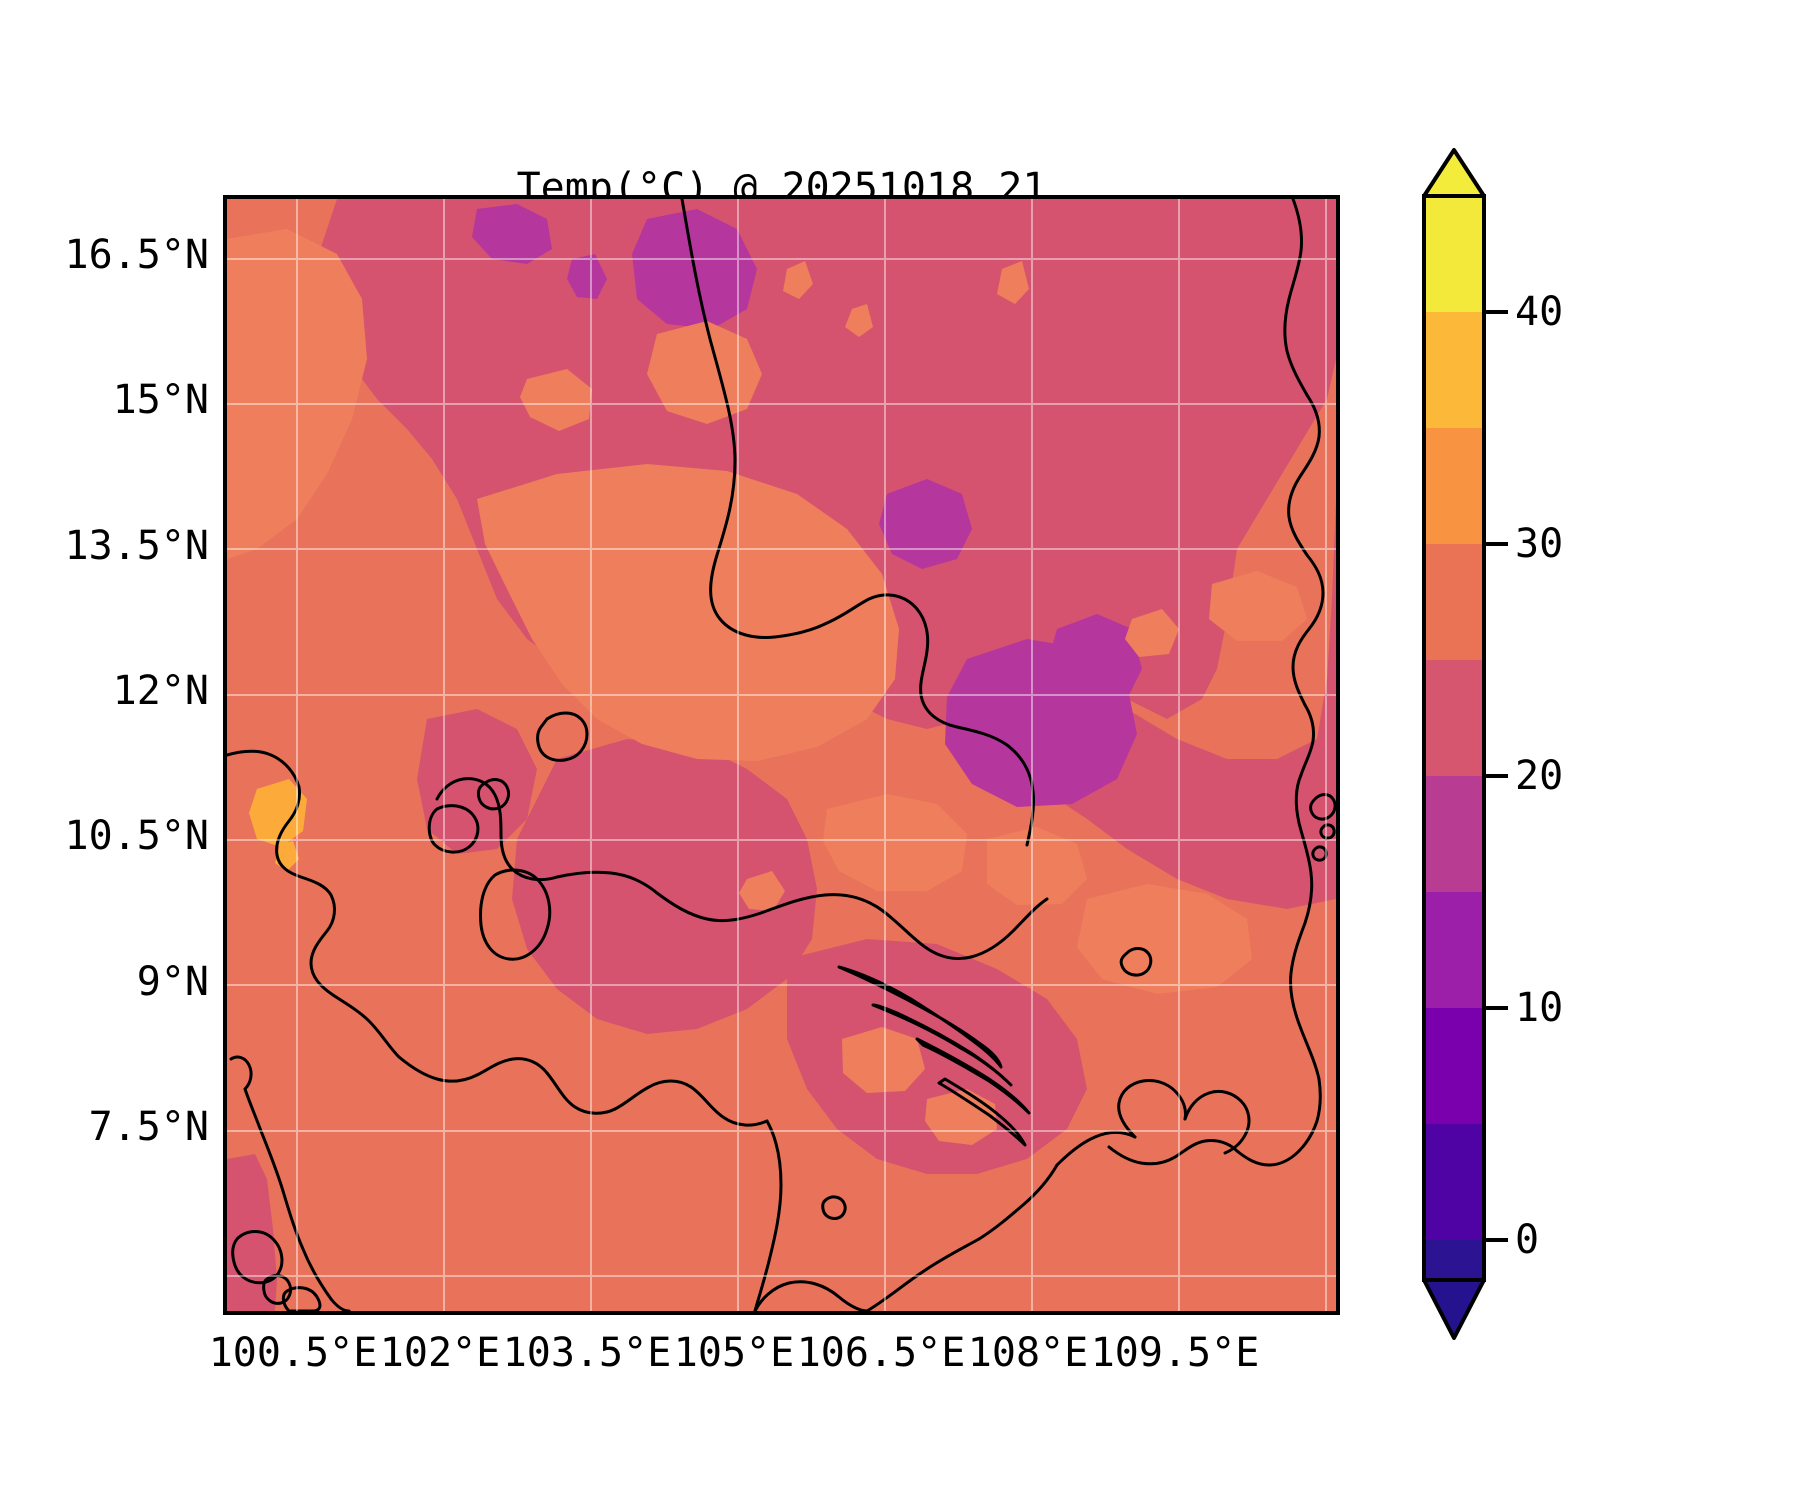 Image resolution: width=1800 pixels, height=1500 pixels. Describe the element at coordinates (172, 982) in the screenshot. I see `ytick-label-5: 9°N` at that location.